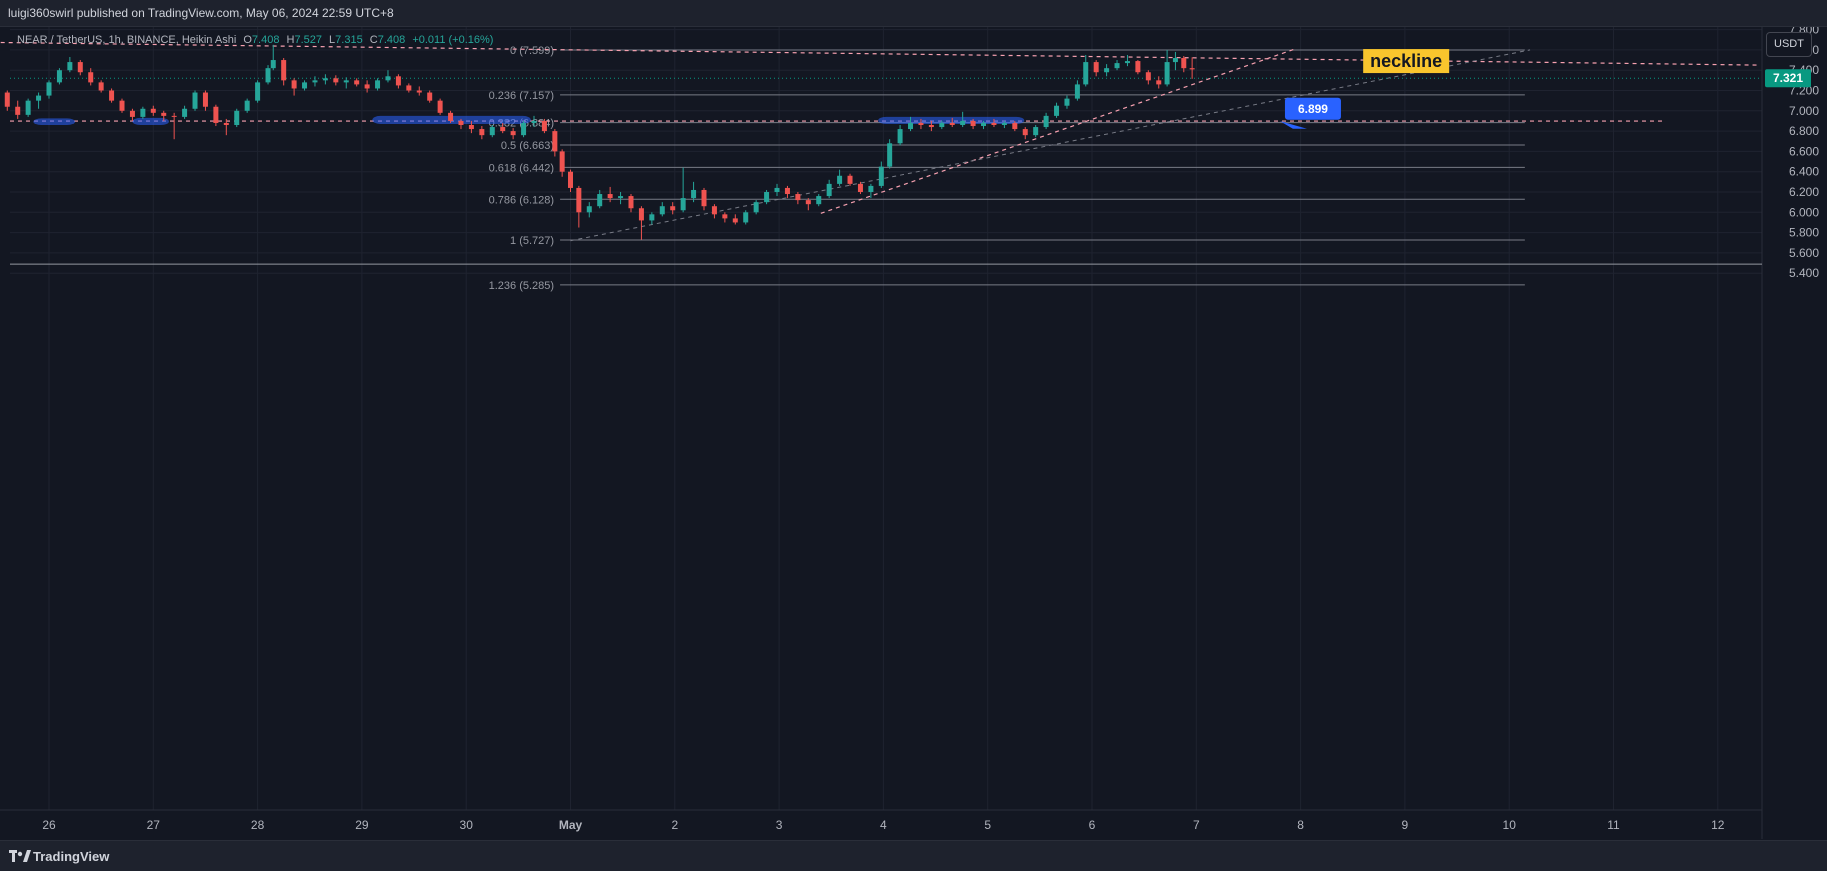  I want to click on time-tick-label: 2, so click(674, 825).